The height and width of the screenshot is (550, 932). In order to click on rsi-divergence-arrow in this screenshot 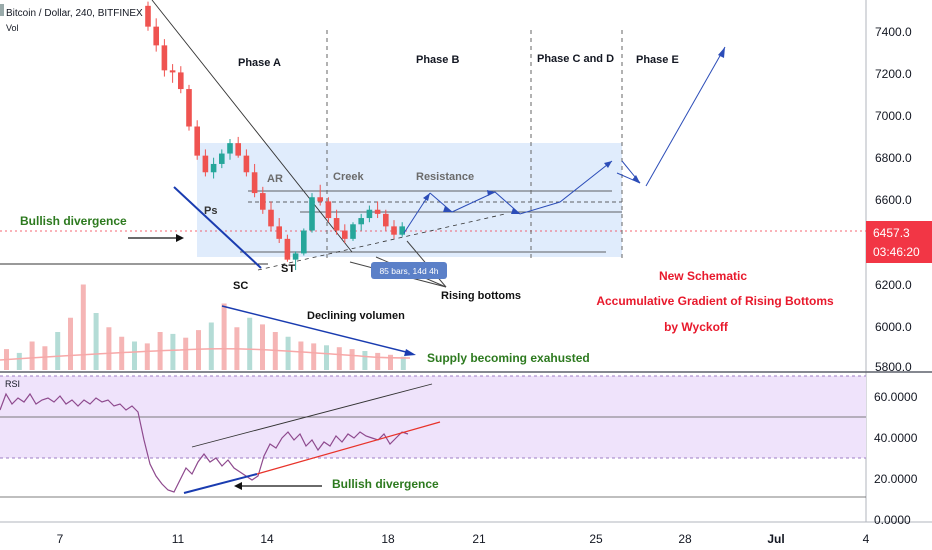, I will do `click(278, 486)`.